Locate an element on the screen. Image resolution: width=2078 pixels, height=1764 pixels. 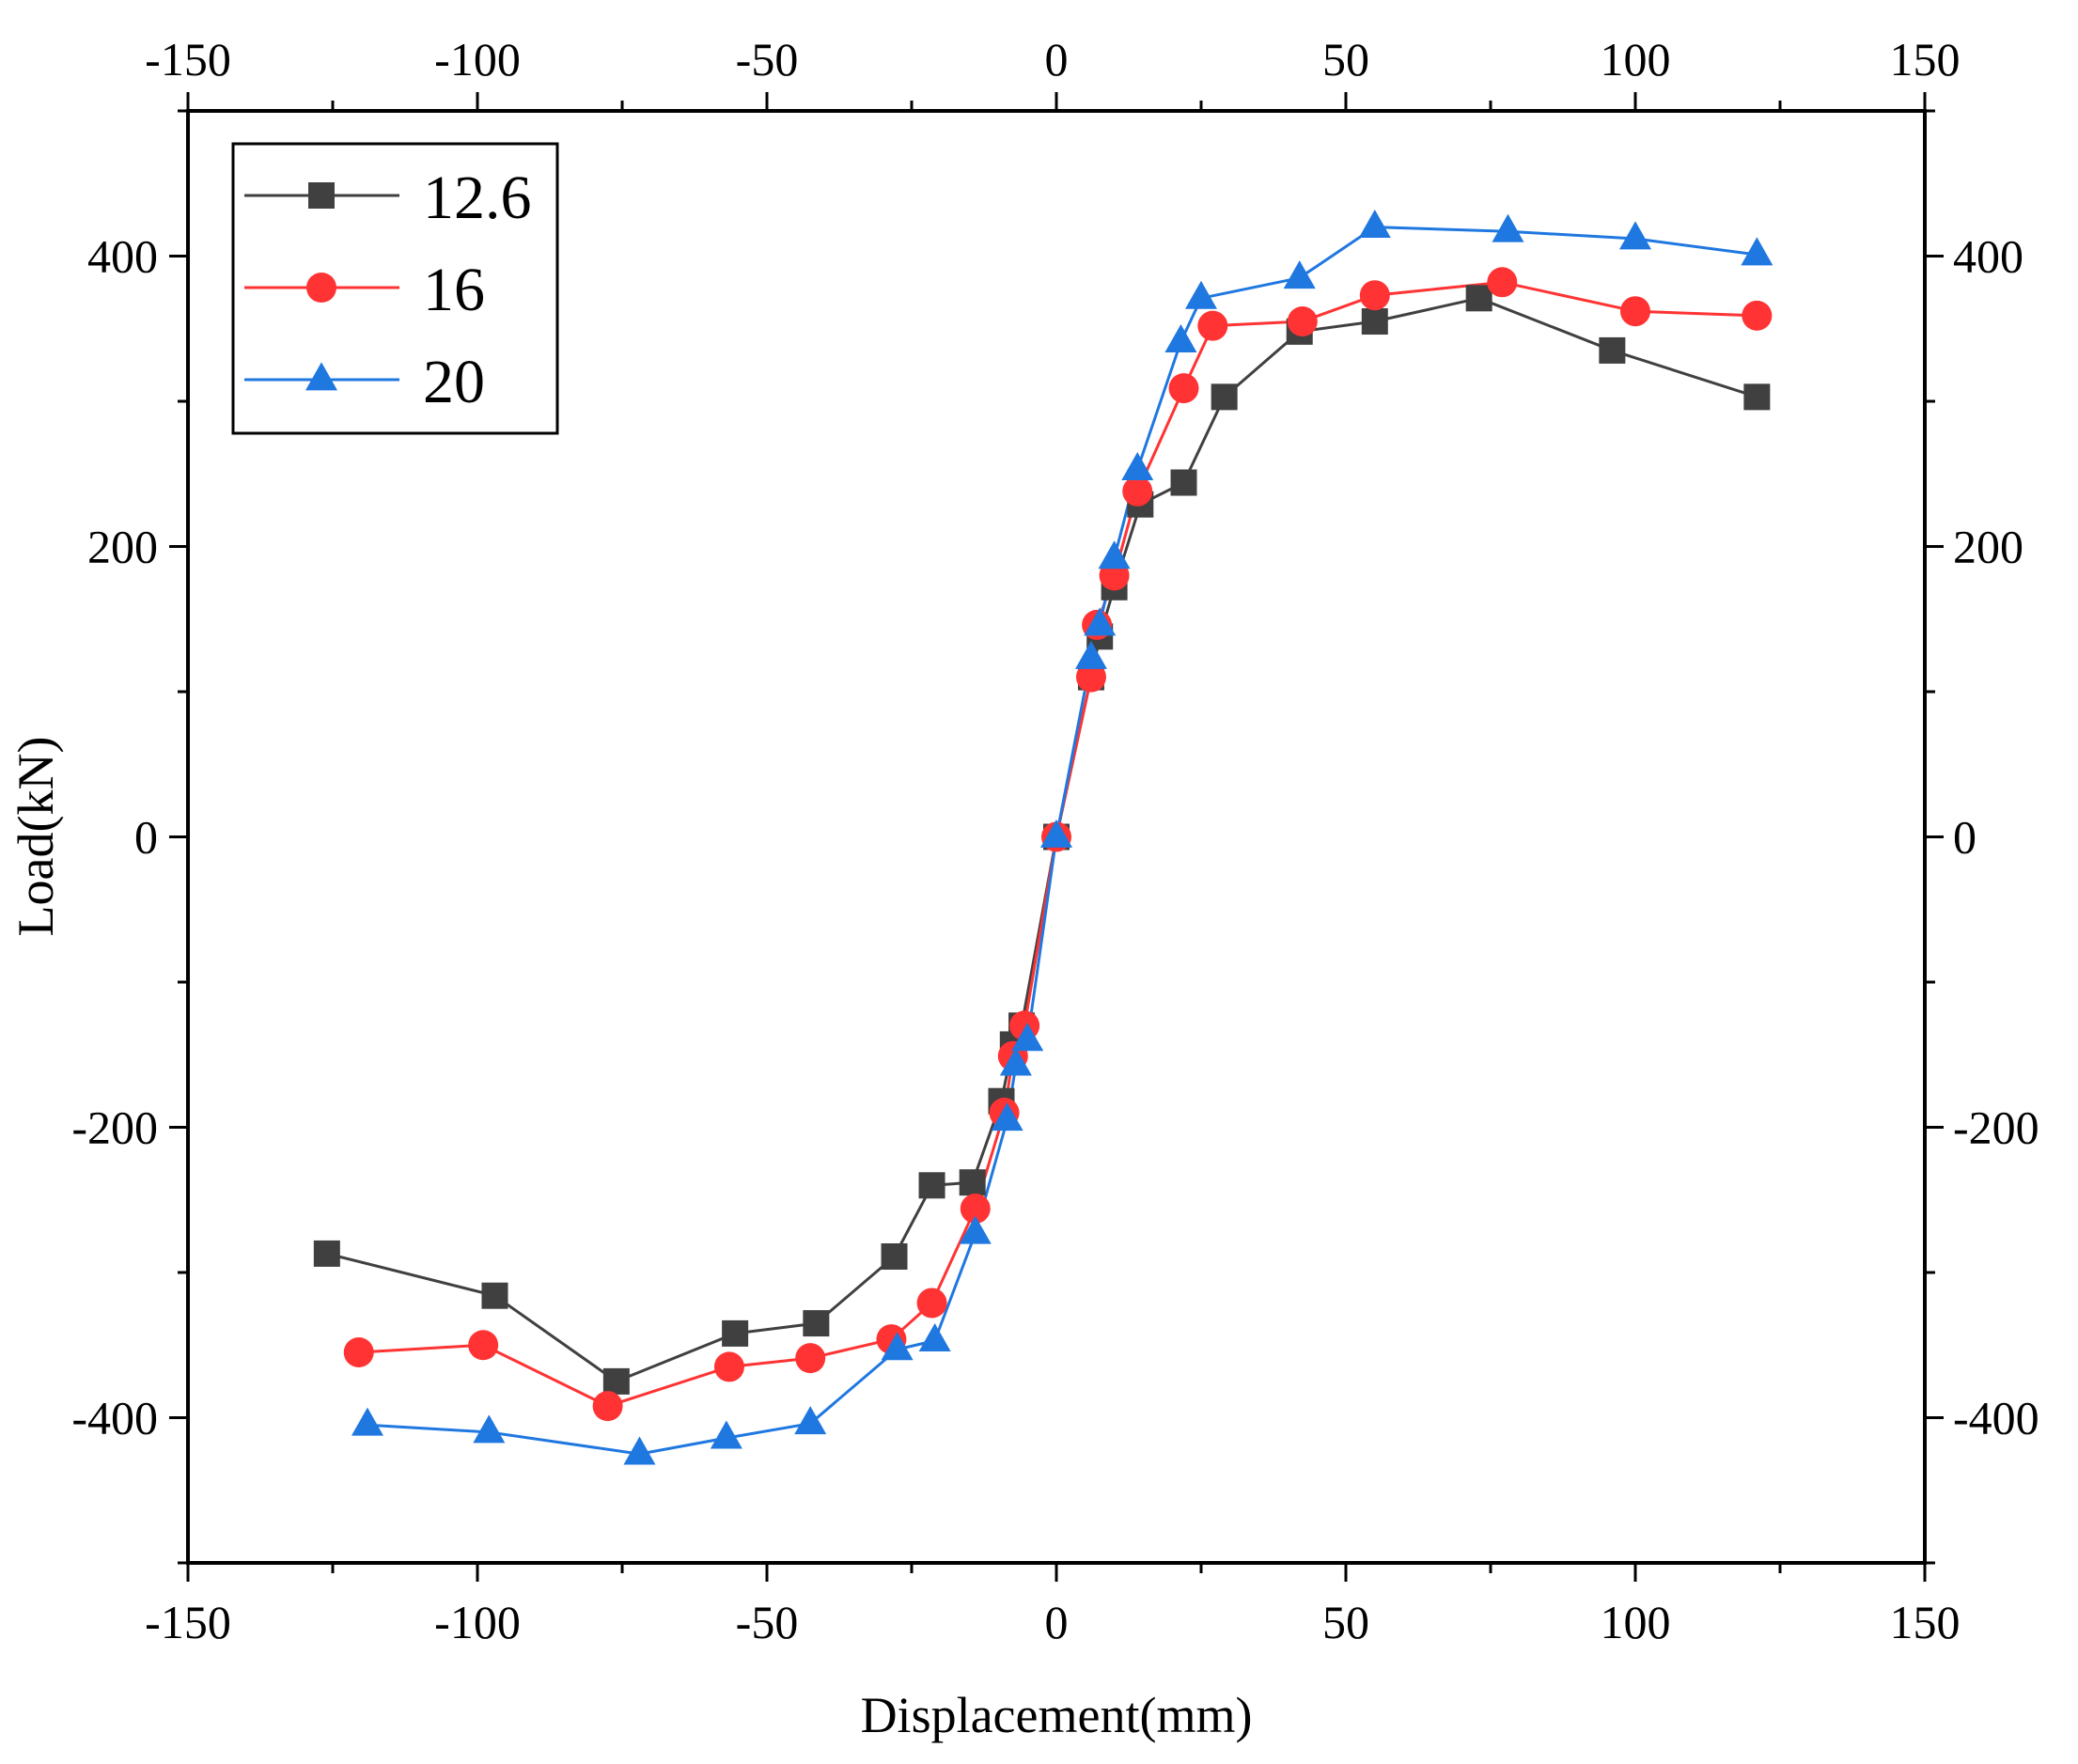
x-tick-label-bottom: 150 is located at coordinates (1925, 1622).